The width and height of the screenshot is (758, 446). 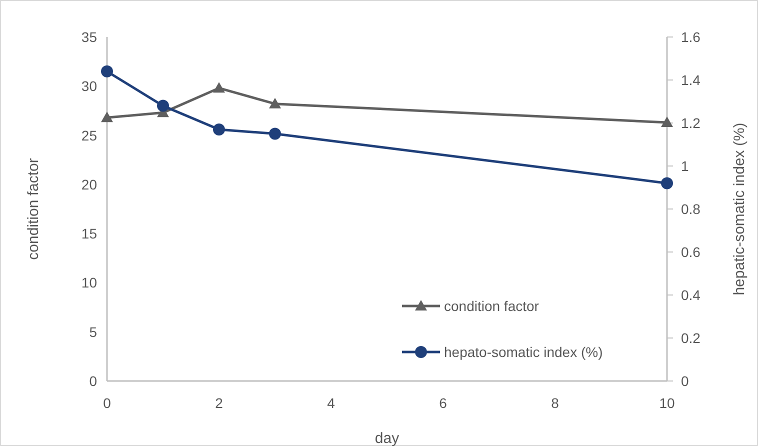 I want to click on y2-tick-label: 1.6, so click(x=691, y=37).